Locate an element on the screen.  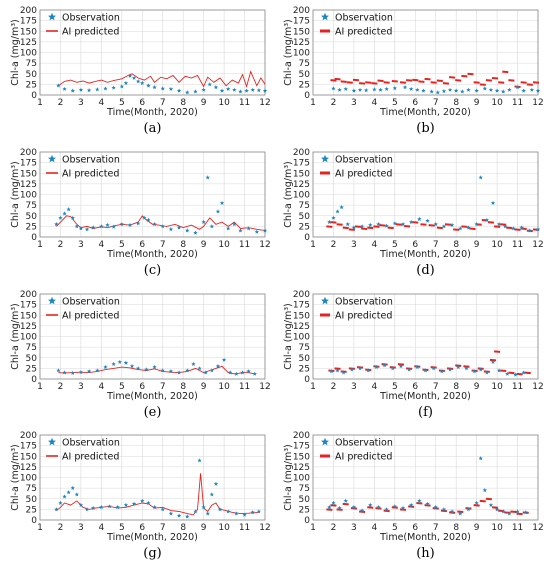
x-tick-label: 9 is located at coordinates (477, 103).